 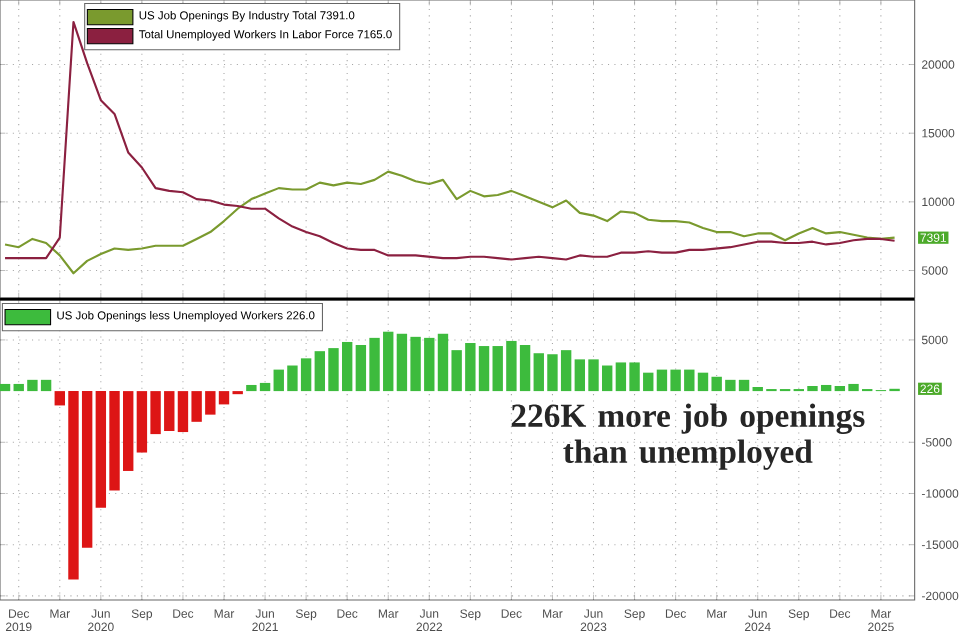 I want to click on annotation: 226K more job openings than unemployed, so click(x=688, y=436).